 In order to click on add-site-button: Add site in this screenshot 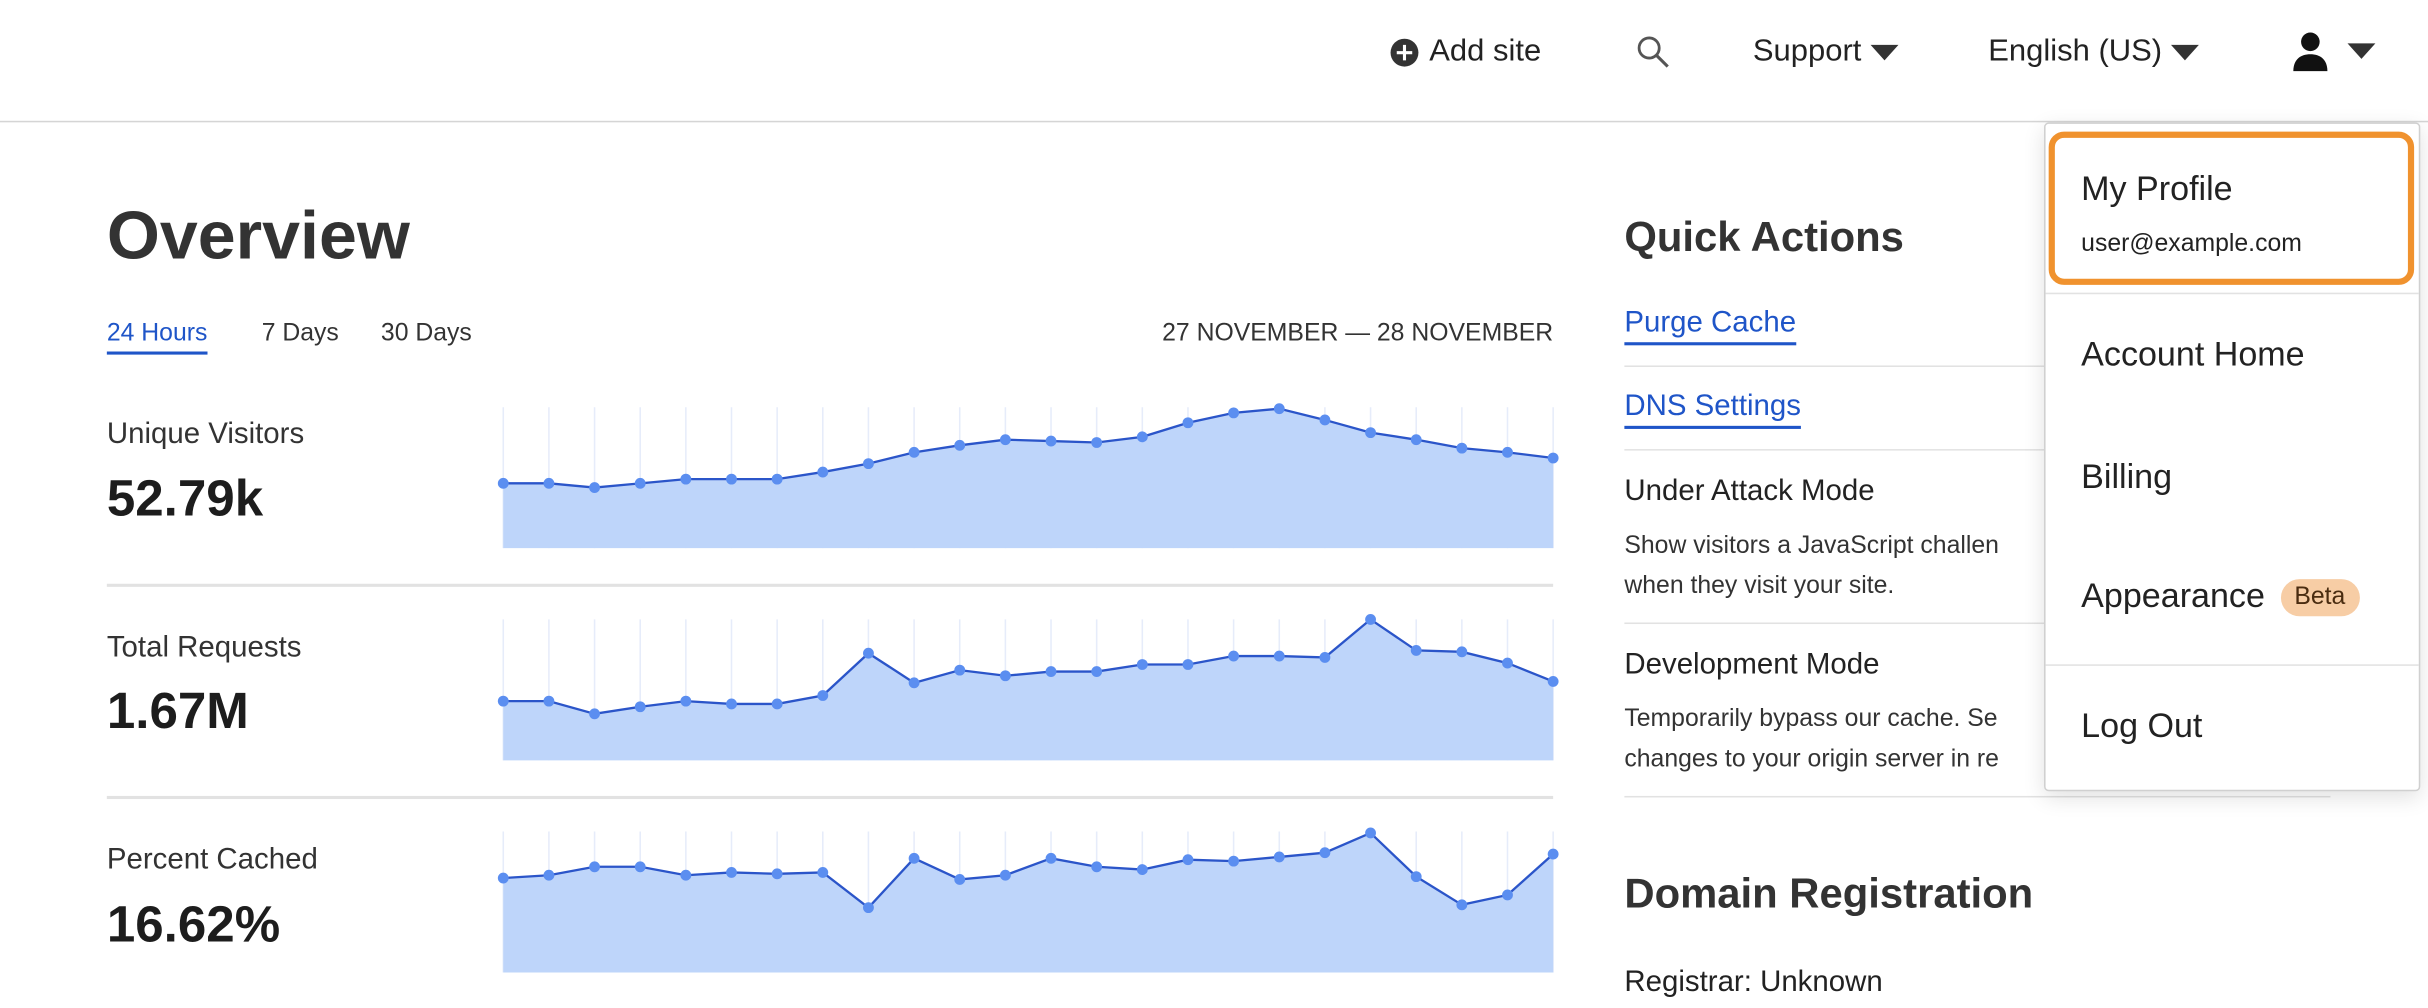, I will do `click(1465, 52)`.